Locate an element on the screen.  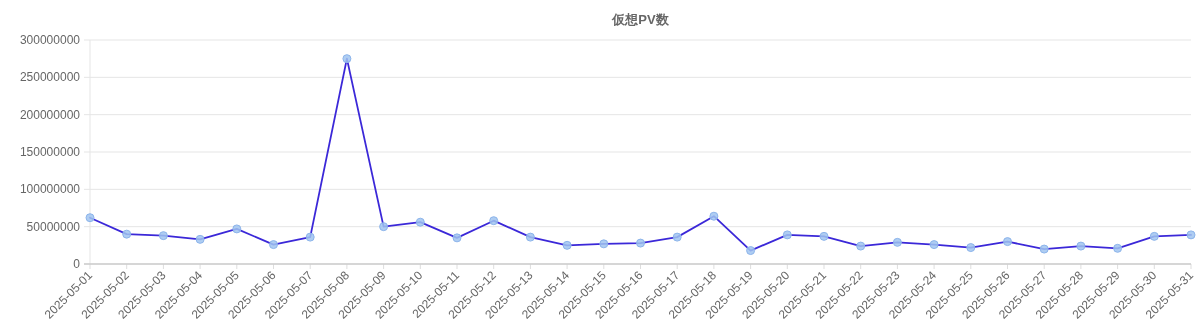
y-tick-label: 50000000 is located at coordinates (53, 226).